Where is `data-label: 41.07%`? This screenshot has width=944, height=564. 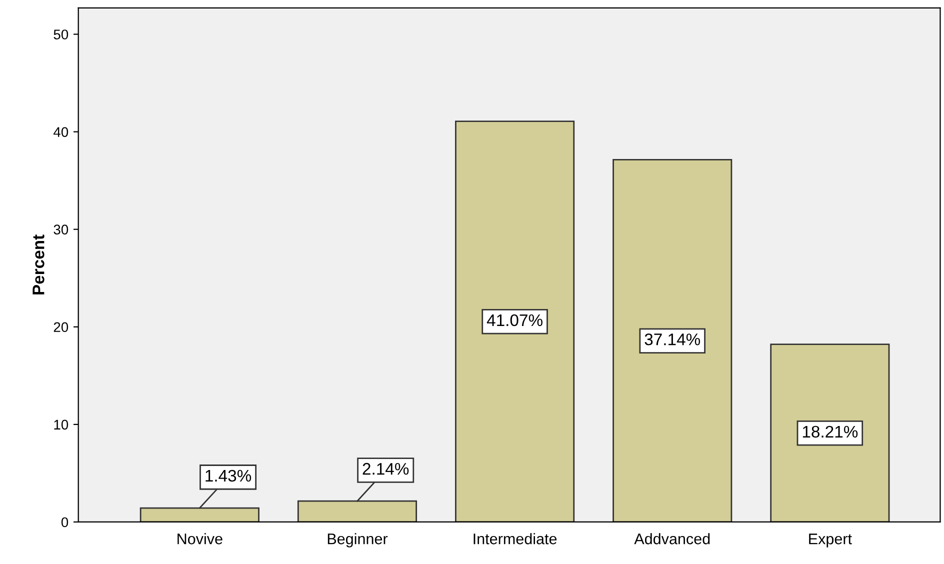 data-label: 41.07% is located at coordinates (514, 320).